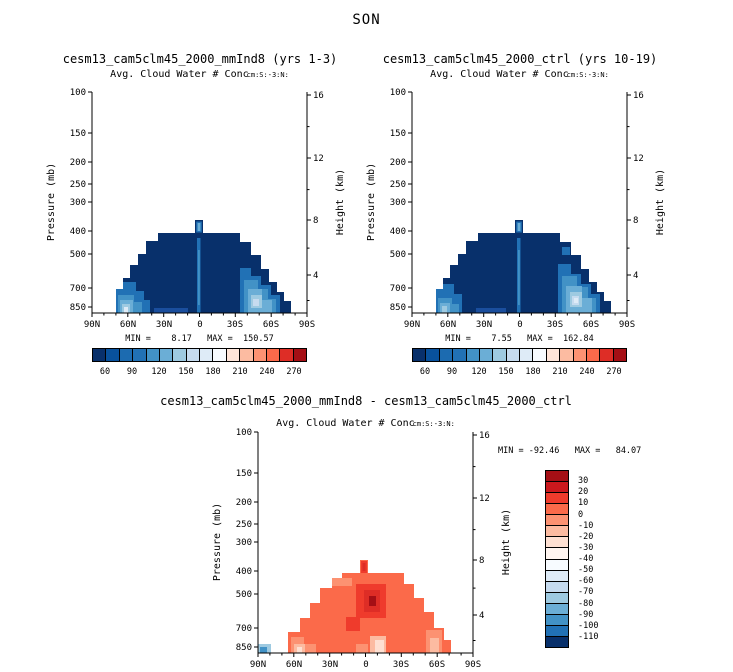  What do you see at coordinates (583, 503) in the screenshot?
I see `colorbar-tick-label: 10` at bounding box center [583, 503].